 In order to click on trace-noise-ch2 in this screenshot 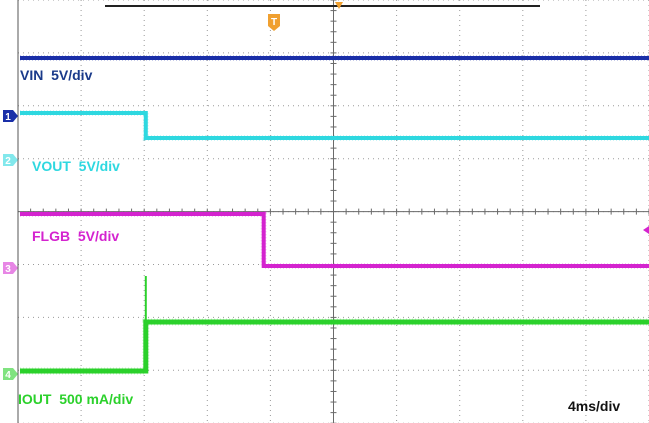, I will do `click(334, 125)`.